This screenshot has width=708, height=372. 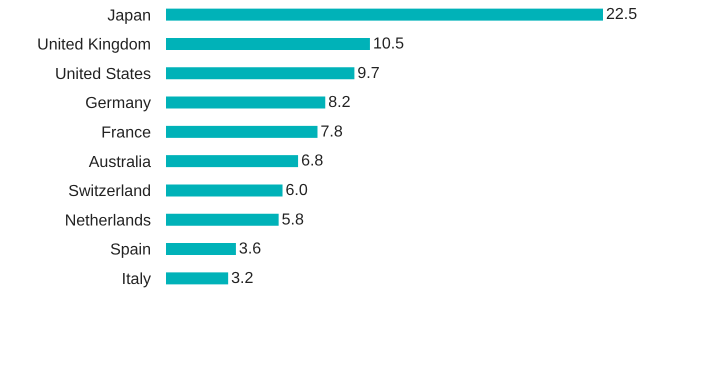 What do you see at coordinates (109, 191) in the screenshot?
I see `y-tick-label: Switzerland` at bounding box center [109, 191].